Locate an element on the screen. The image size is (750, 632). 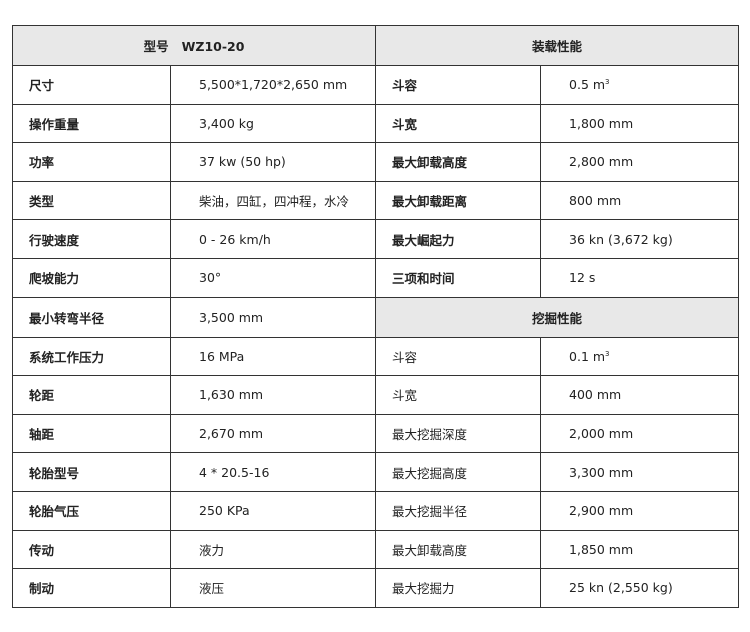
table-row: 最小转弯半径 3,500 mm 挖掘性能 is located at coordinates (376, 317).